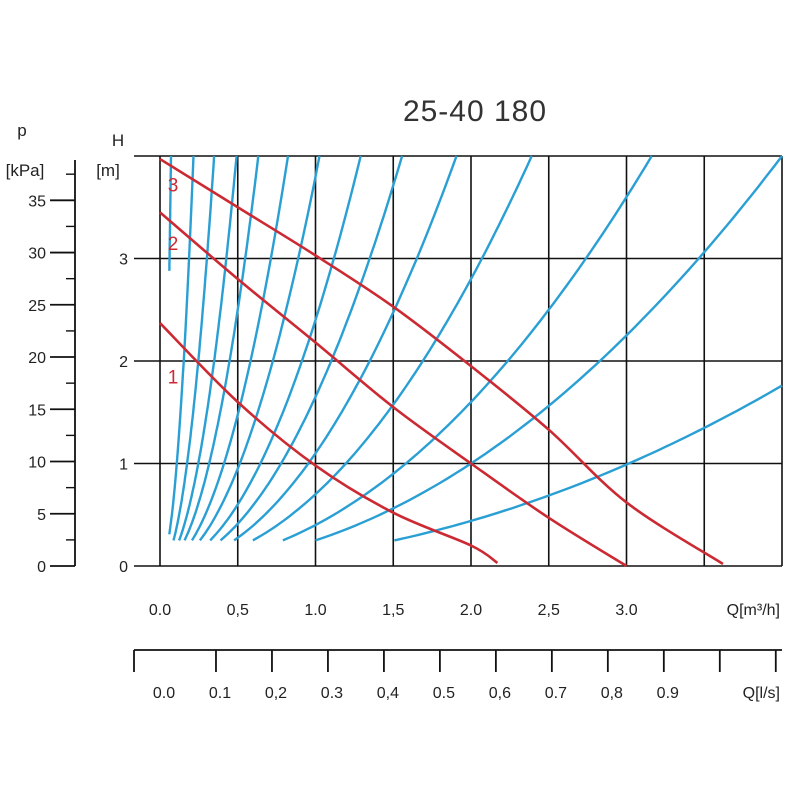 The width and height of the screenshot is (800, 800). I want to click on pump-curve-label-3: 3, so click(173, 186).